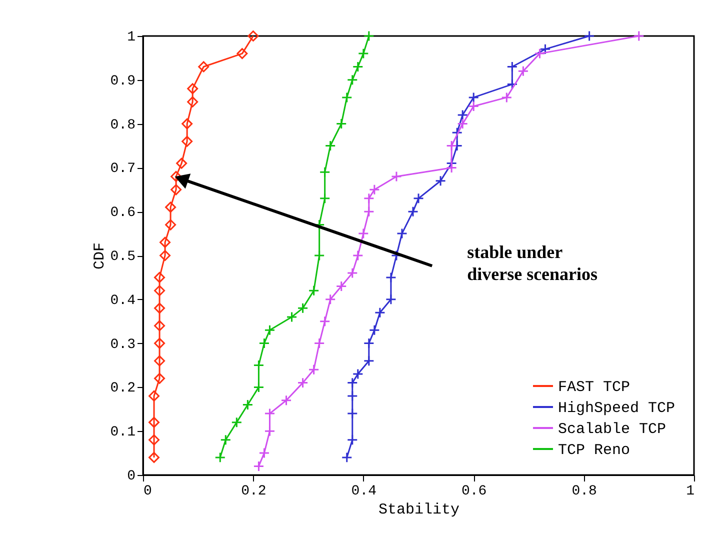  What do you see at coordinates (584, 492) in the screenshot?
I see `x-tick-label: 0.8` at bounding box center [584, 492].